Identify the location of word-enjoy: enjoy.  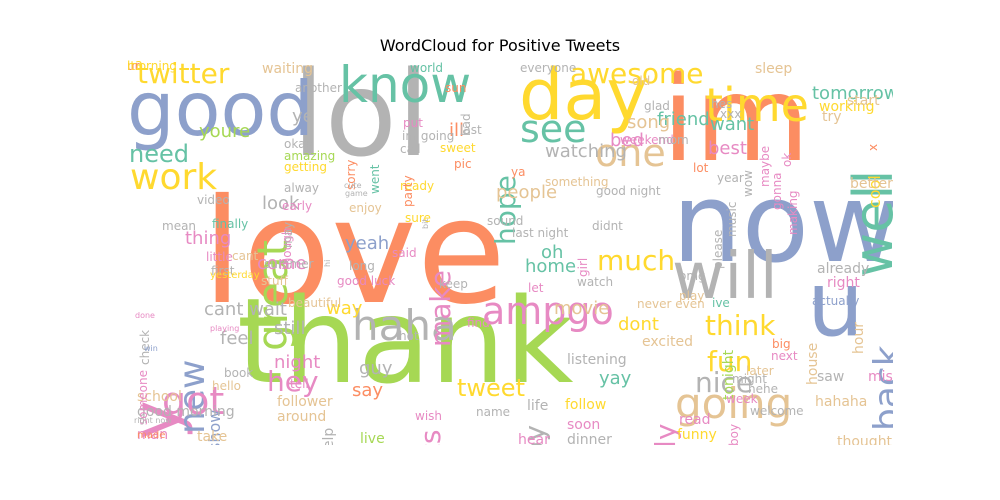
(365, 208).